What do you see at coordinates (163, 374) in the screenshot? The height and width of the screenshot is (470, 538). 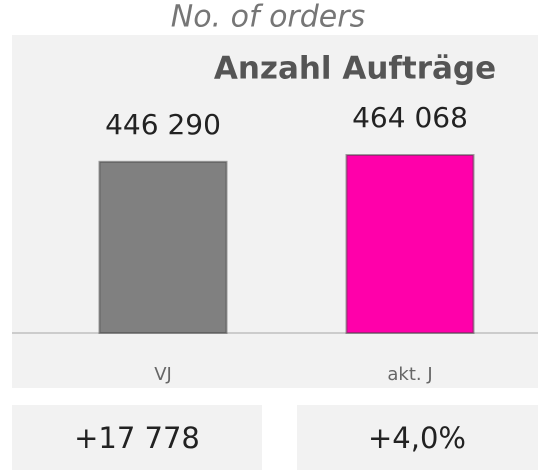 I see `x-tick-label: VJ` at bounding box center [163, 374].